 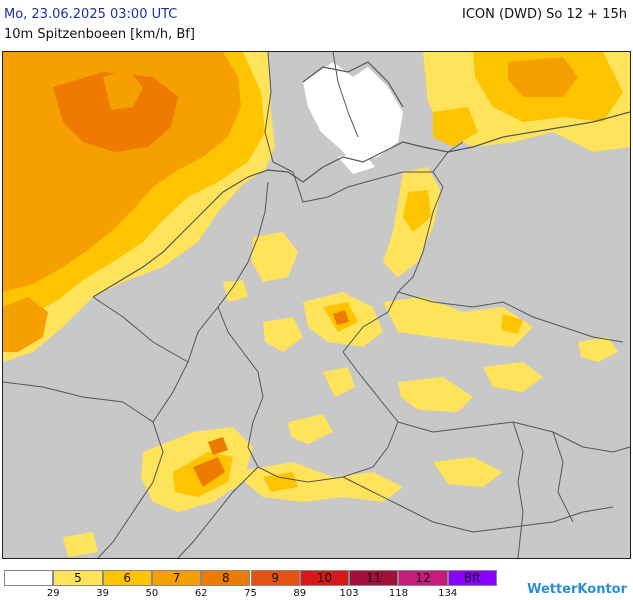 What do you see at coordinates (544, 14) in the screenshot?
I see `model-run-label: ICON (DWD) So 12 + 15h` at bounding box center [544, 14].